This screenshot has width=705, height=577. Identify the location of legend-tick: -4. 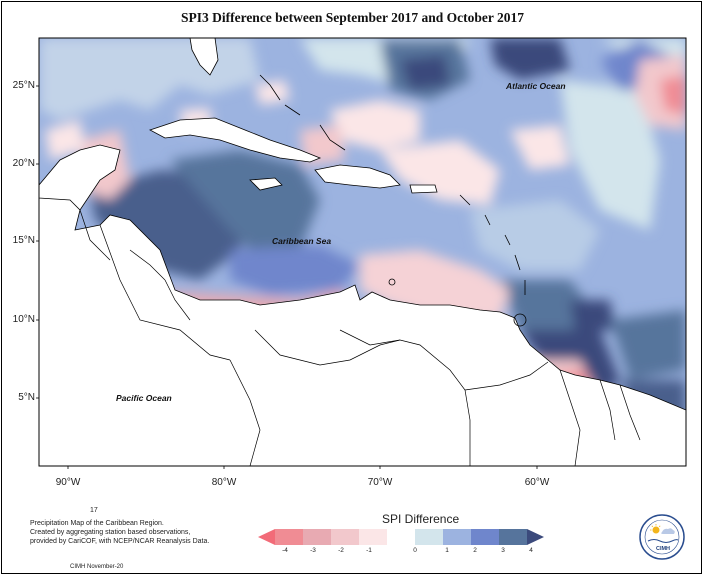
(285, 550).